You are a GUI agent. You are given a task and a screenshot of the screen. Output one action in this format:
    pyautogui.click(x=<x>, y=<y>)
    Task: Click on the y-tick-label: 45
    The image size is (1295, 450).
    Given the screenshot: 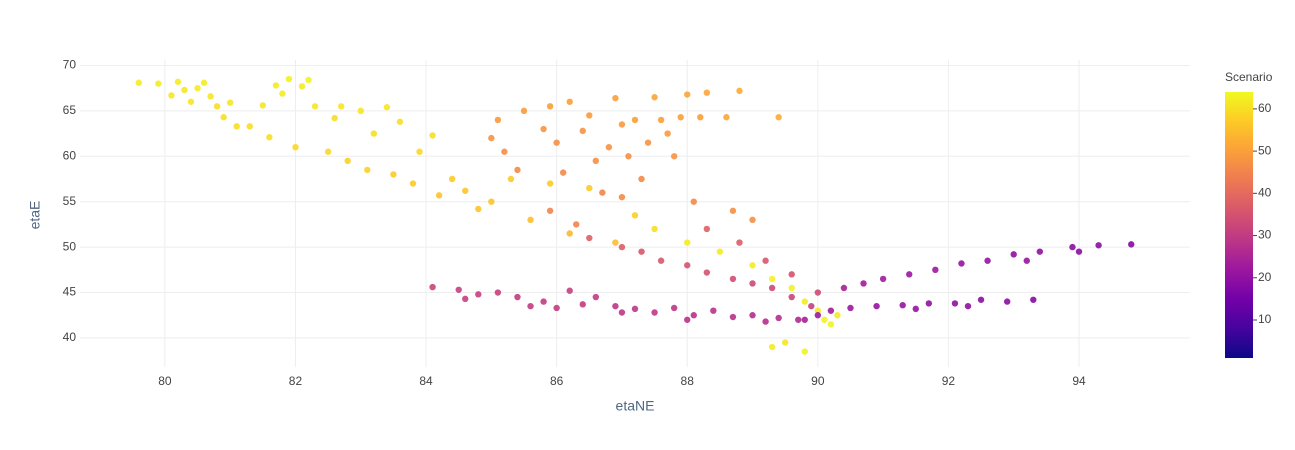 What is the action you would take?
    pyautogui.click(x=70, y=292)
    